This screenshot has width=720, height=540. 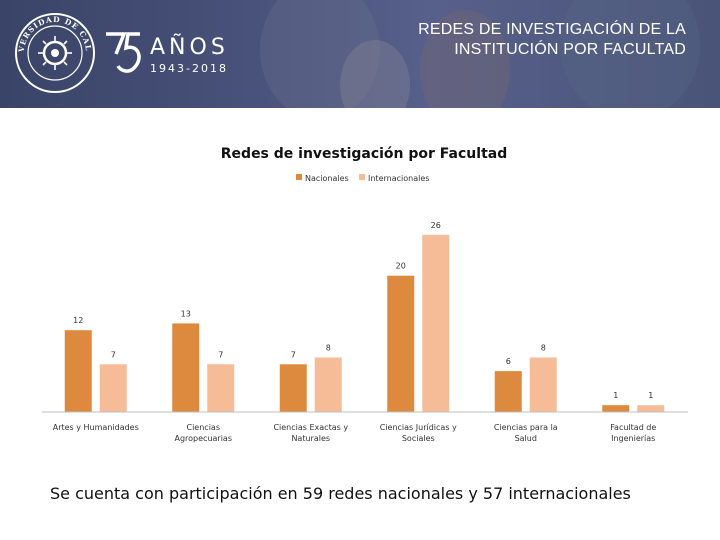 What do you see at coordinates (186, 313) in the screenshot?
I see `data-label-nacionales-ciencias-agropecuarias: 13` at bounding box center [186, 313].